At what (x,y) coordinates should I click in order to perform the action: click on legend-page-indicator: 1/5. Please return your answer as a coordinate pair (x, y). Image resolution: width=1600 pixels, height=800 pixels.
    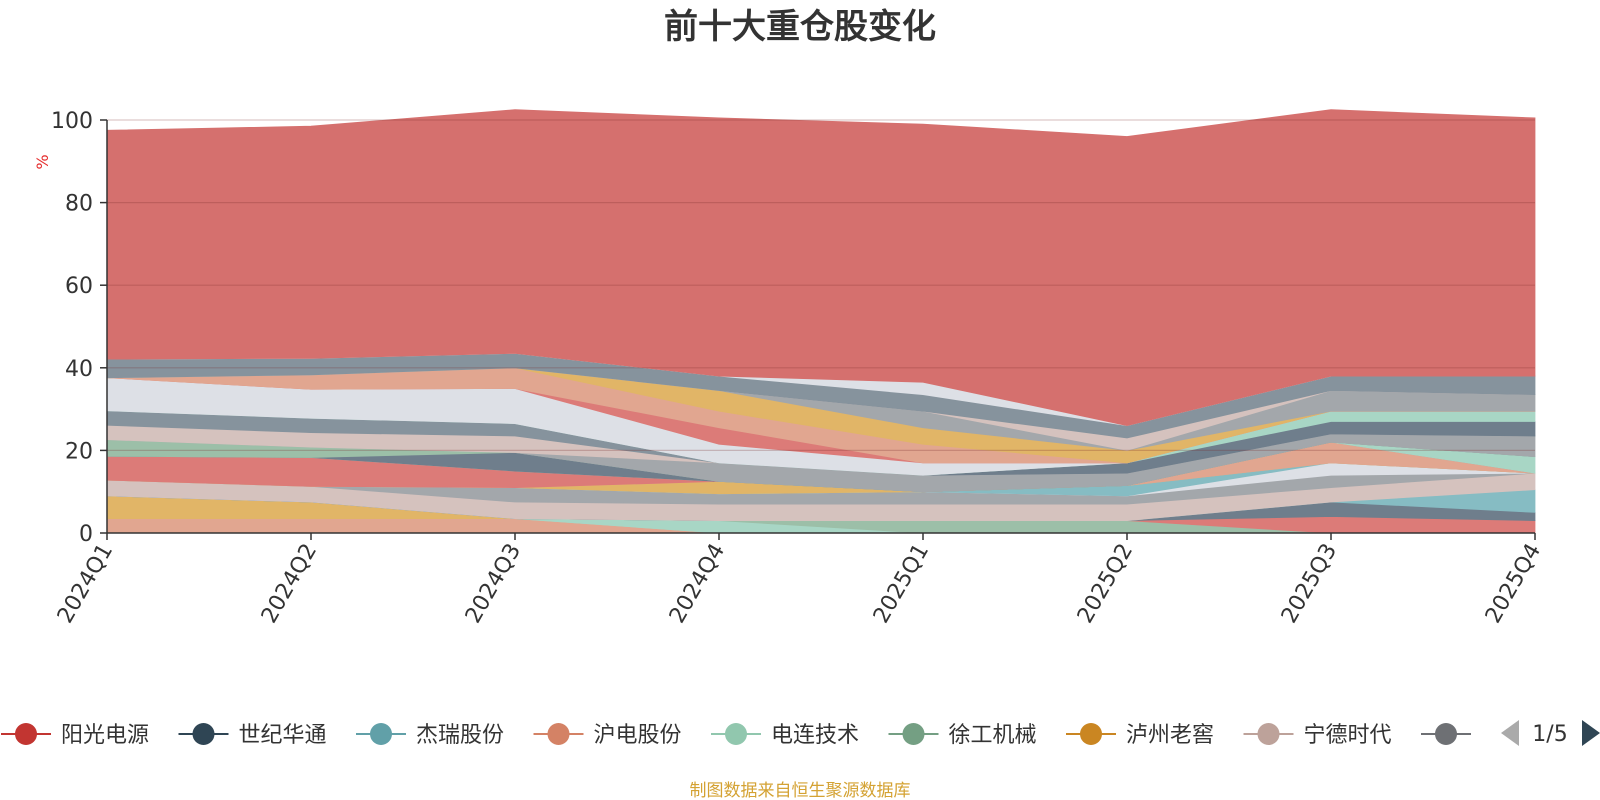
    Looking at the image, I should click on (1549, 734).